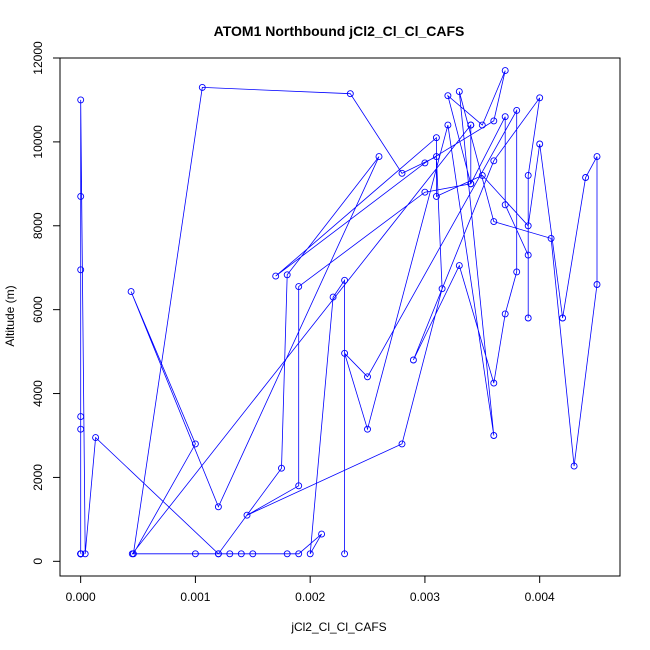  I want to click on x-tick-label: 0.004, so click(540, 597).